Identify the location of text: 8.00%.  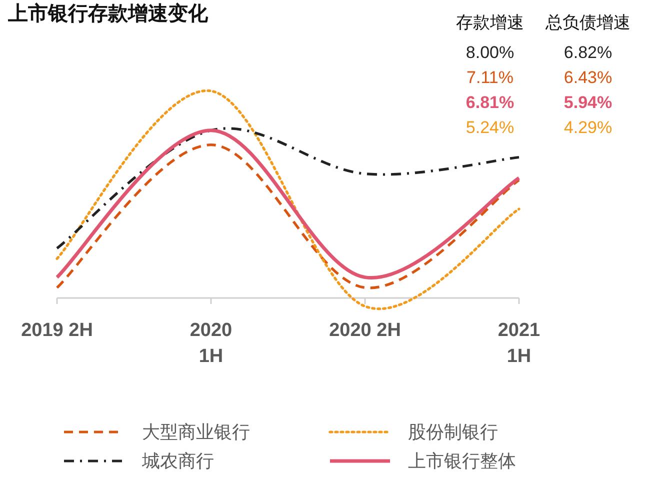
(490, 52).